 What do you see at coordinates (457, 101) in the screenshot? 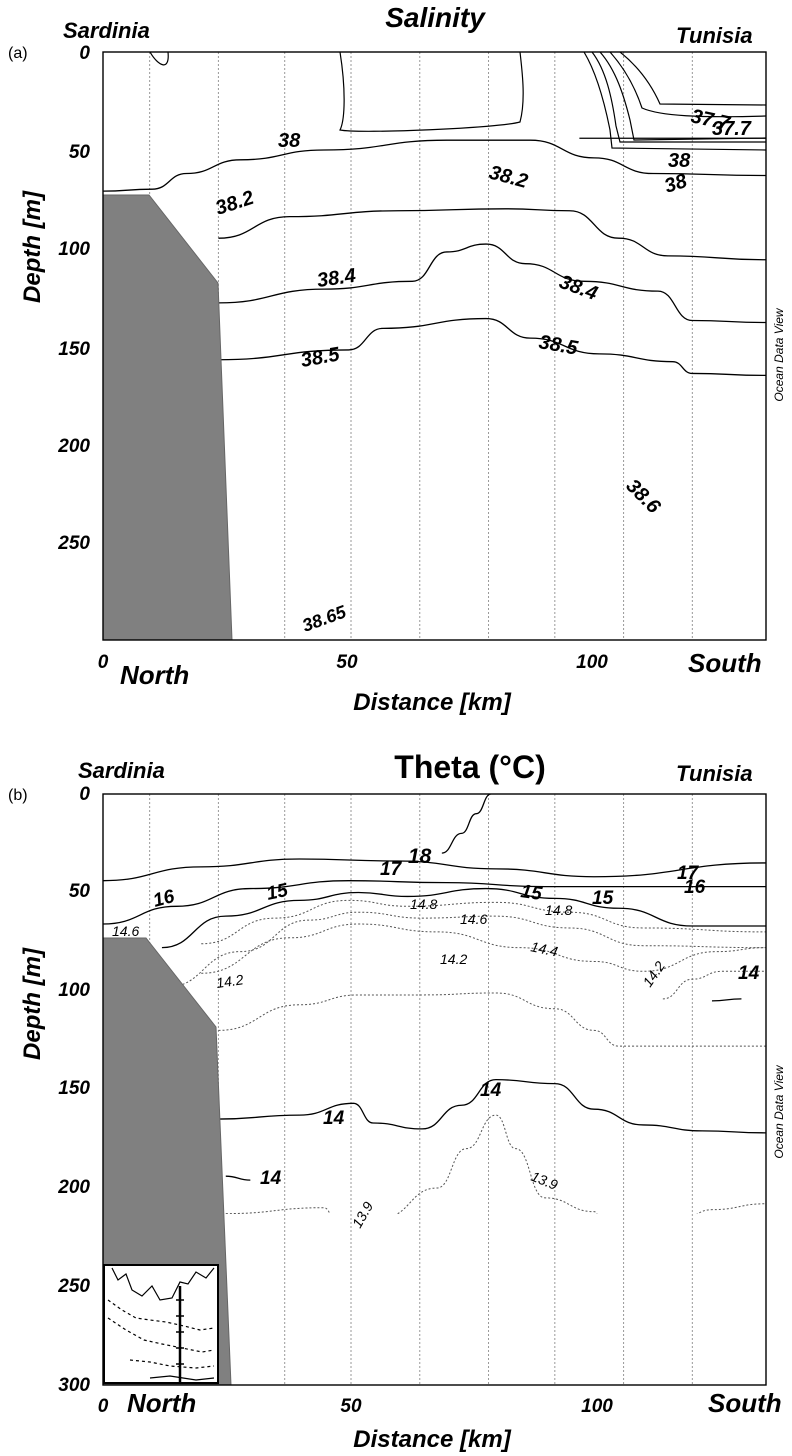
I see `surface-lens-contours` at bounding box center [457, 101].